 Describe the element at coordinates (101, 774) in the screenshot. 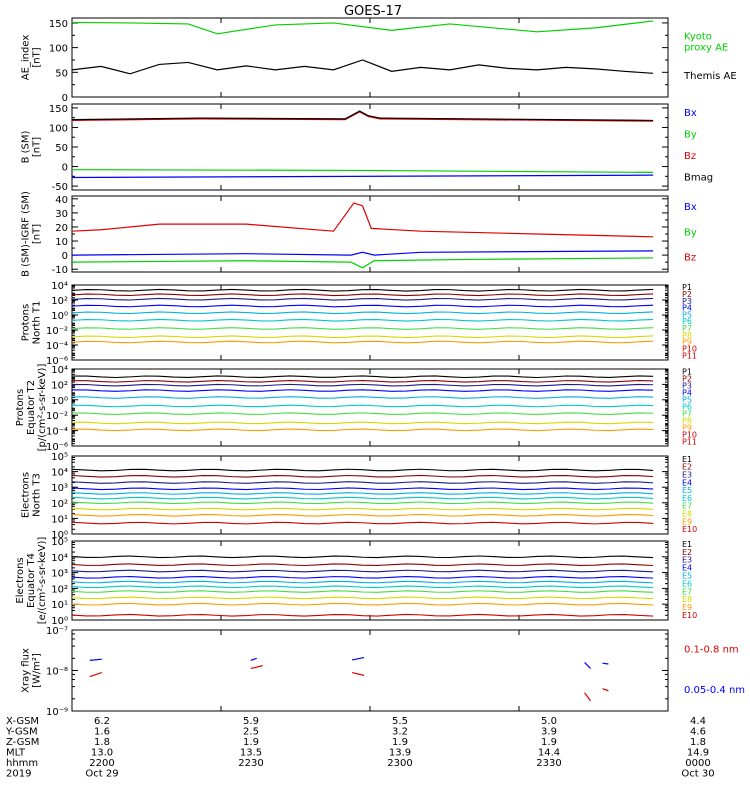

I see `x-axis-value: Oct 29` at that location.